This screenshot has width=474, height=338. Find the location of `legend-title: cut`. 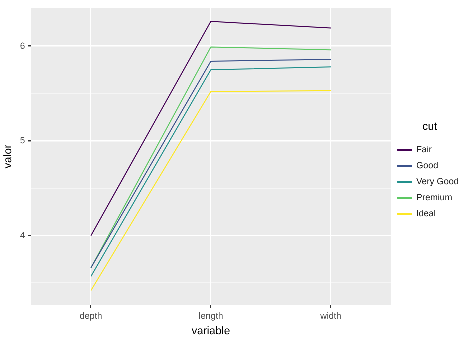

legend-title: cut is located at coordinates (430, 126).